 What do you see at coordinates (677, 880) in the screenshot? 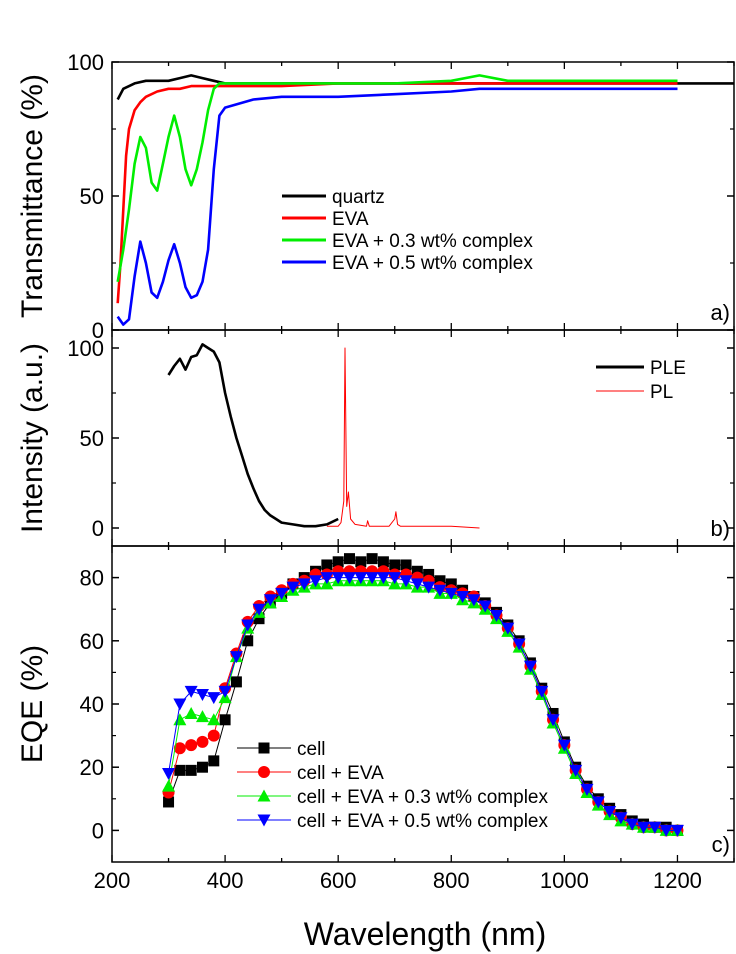
I see `x-tick-label: 1200` at bounding box center [677, 880].